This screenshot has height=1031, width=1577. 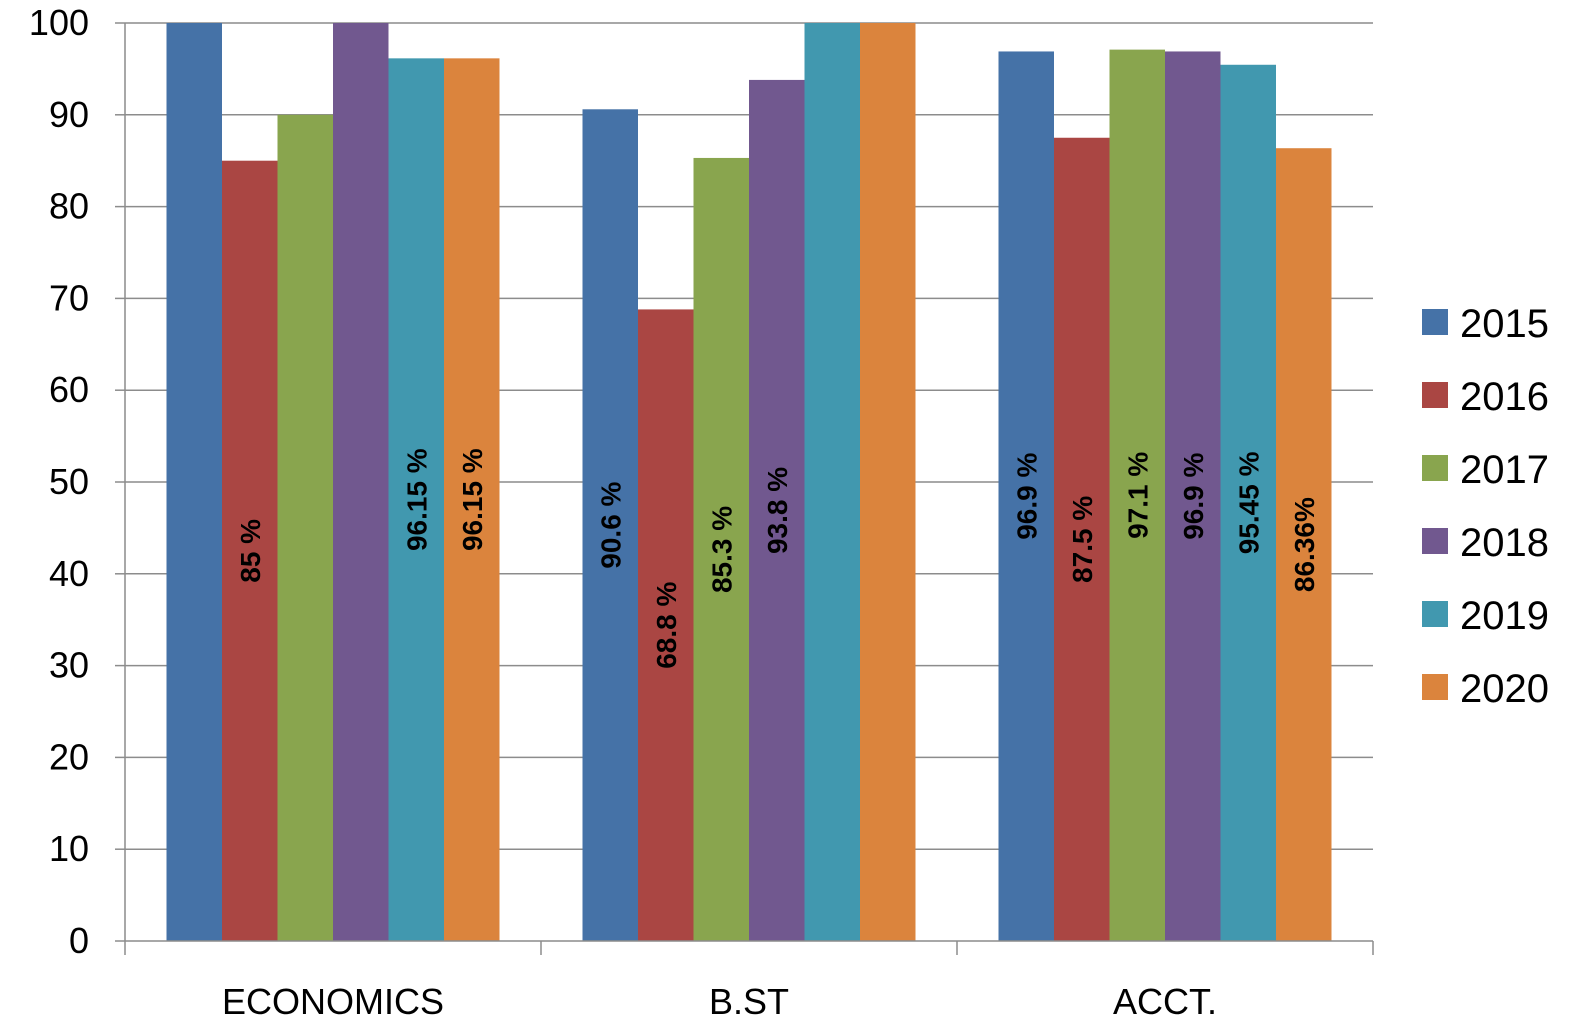 I want to click on y-tick-label: 60, so click(x=69, y=389).